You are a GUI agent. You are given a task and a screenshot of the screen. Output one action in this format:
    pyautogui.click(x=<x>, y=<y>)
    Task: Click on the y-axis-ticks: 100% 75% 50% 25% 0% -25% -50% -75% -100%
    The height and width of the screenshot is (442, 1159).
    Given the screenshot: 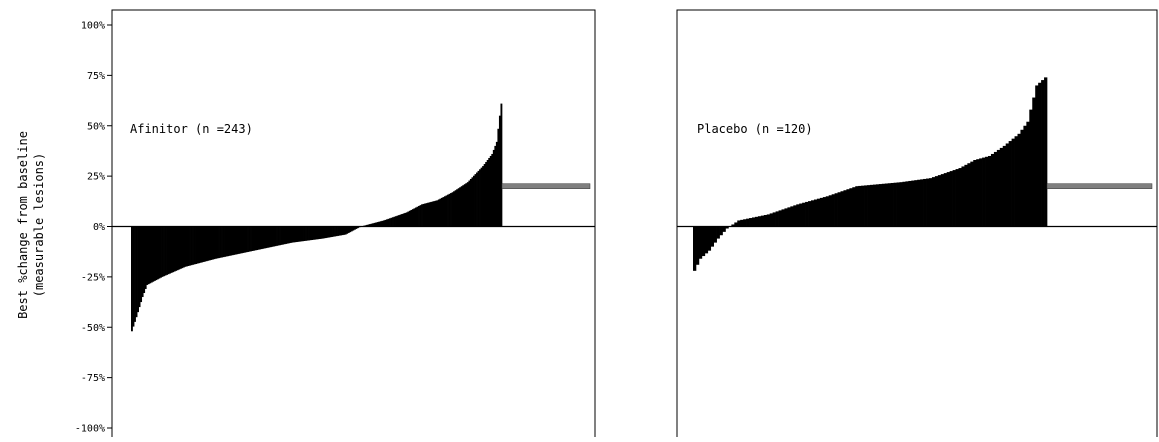 What is the action you would take?
    pyautogui.click(x=93, y=228)
    